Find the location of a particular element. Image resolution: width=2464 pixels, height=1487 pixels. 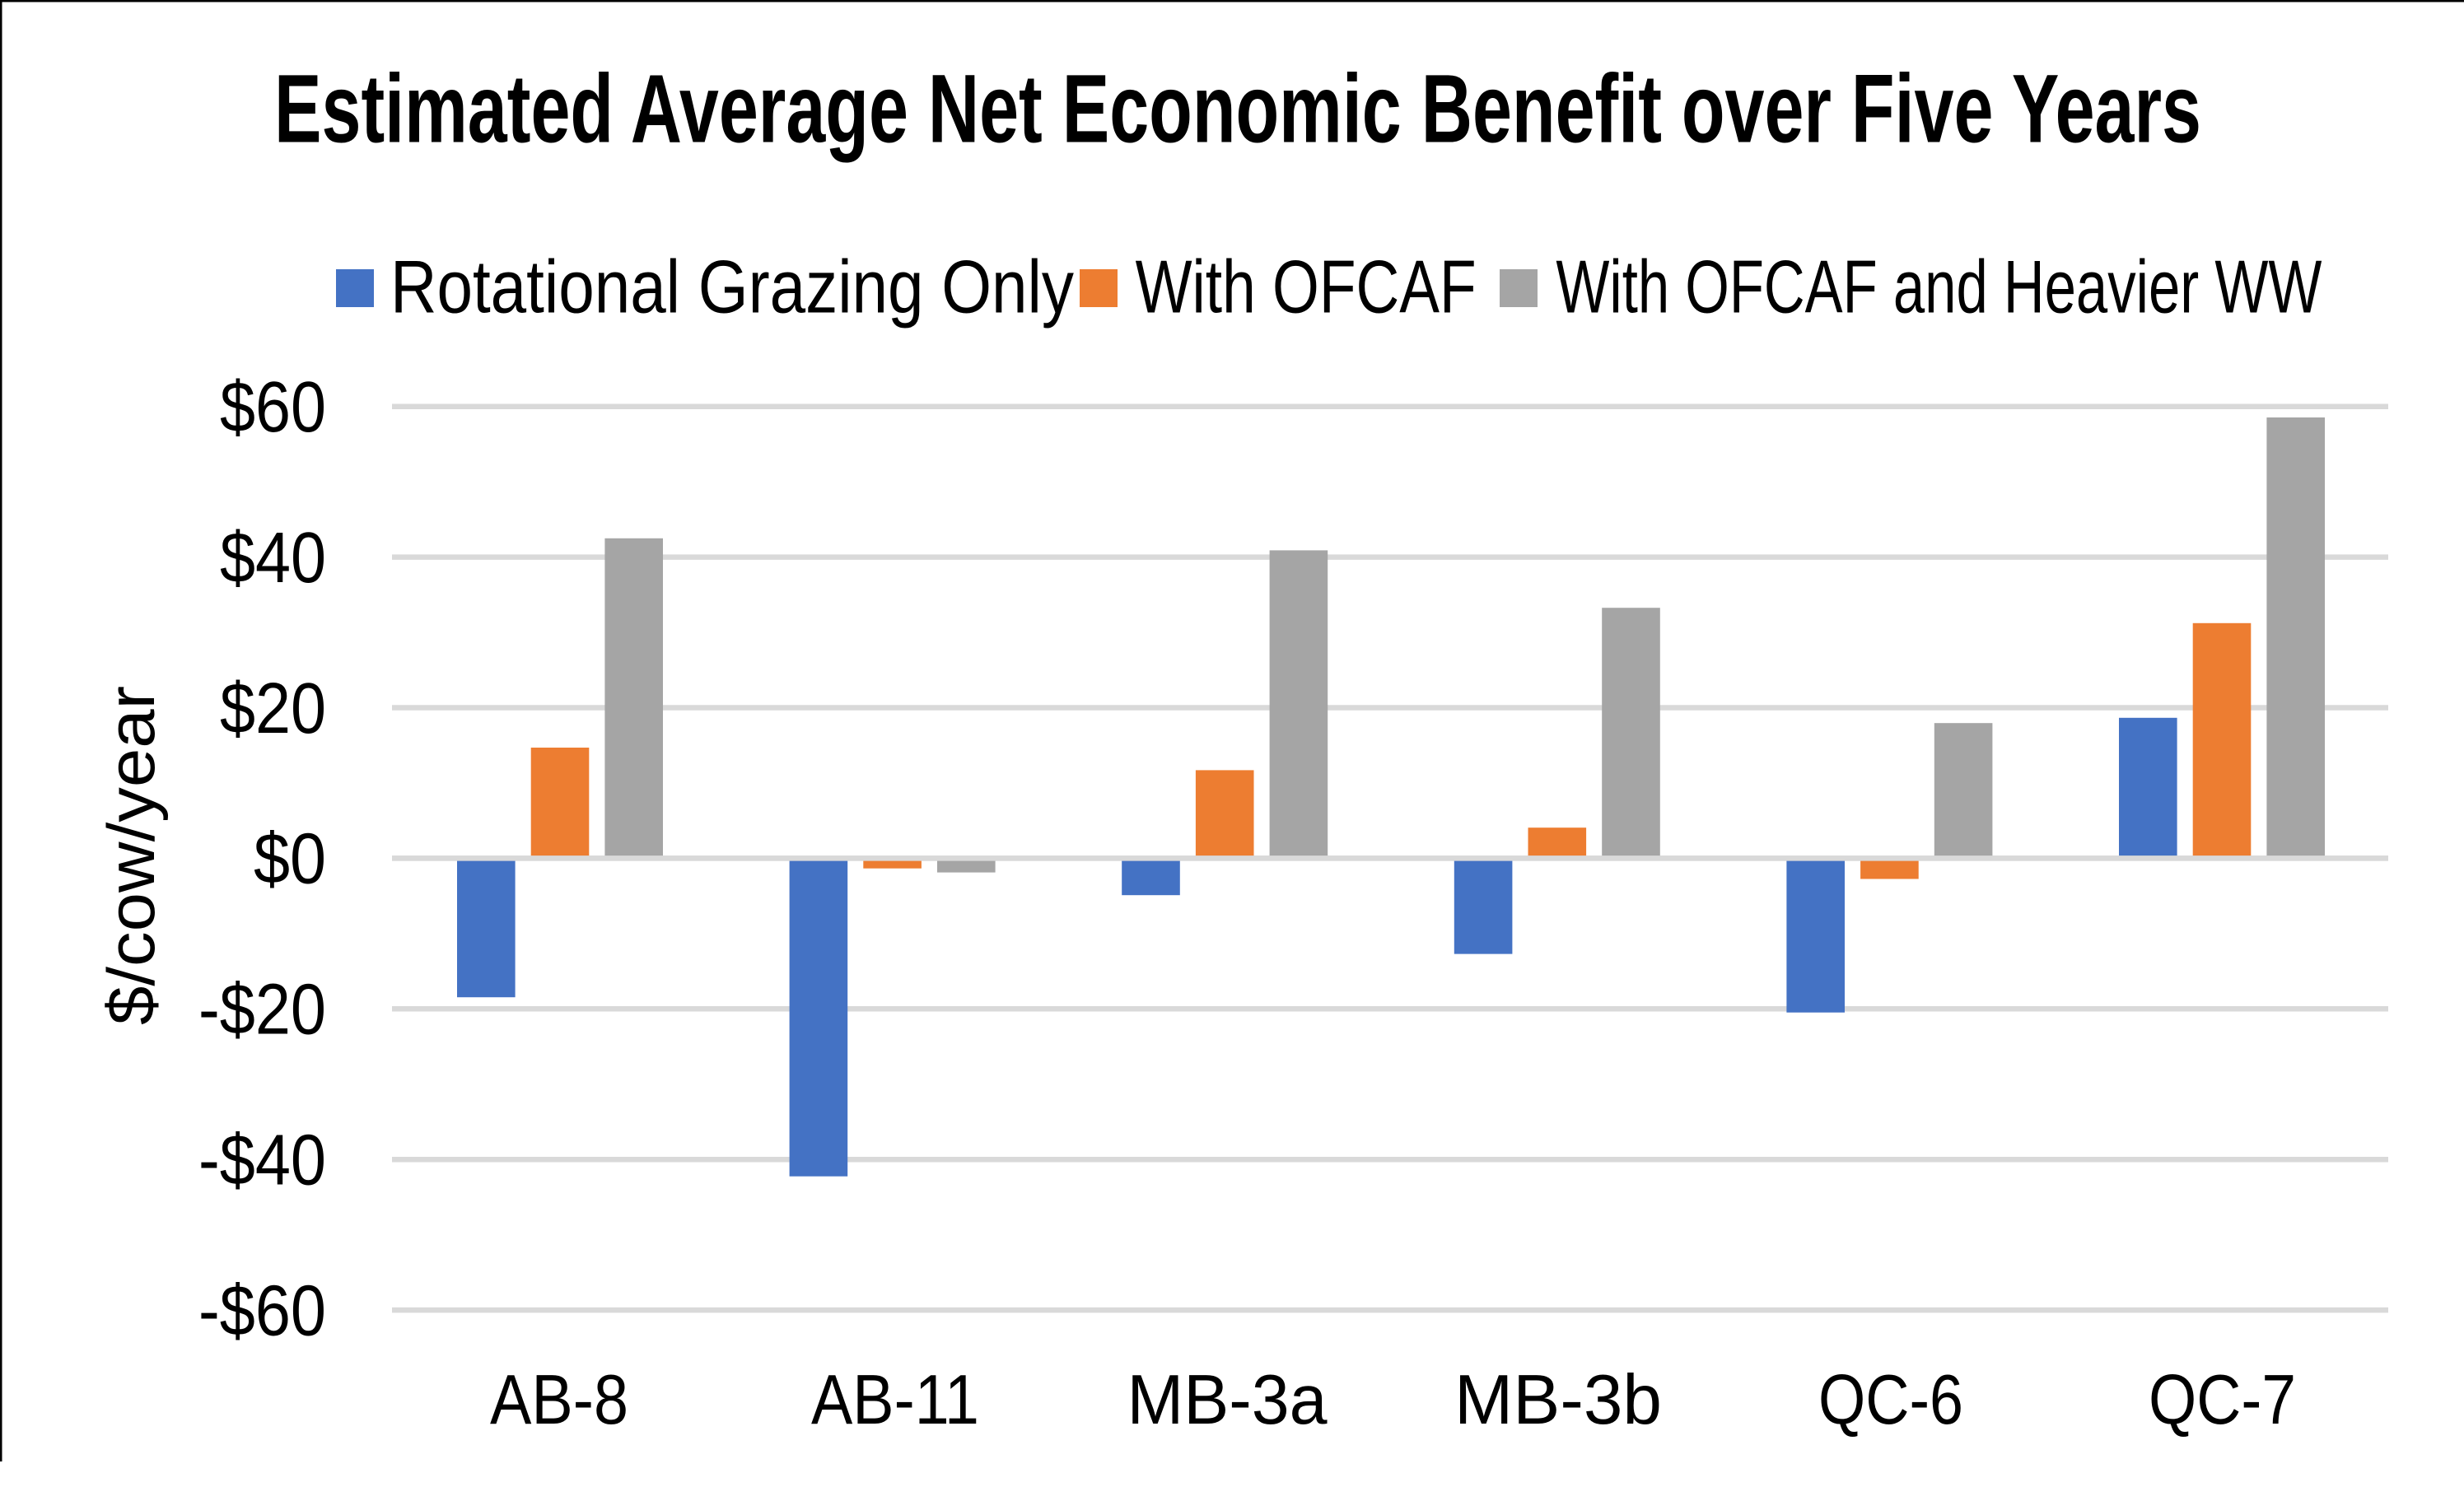

svg-text: With OFCAF and Heavier WW is located at coordinates (1939, 287).